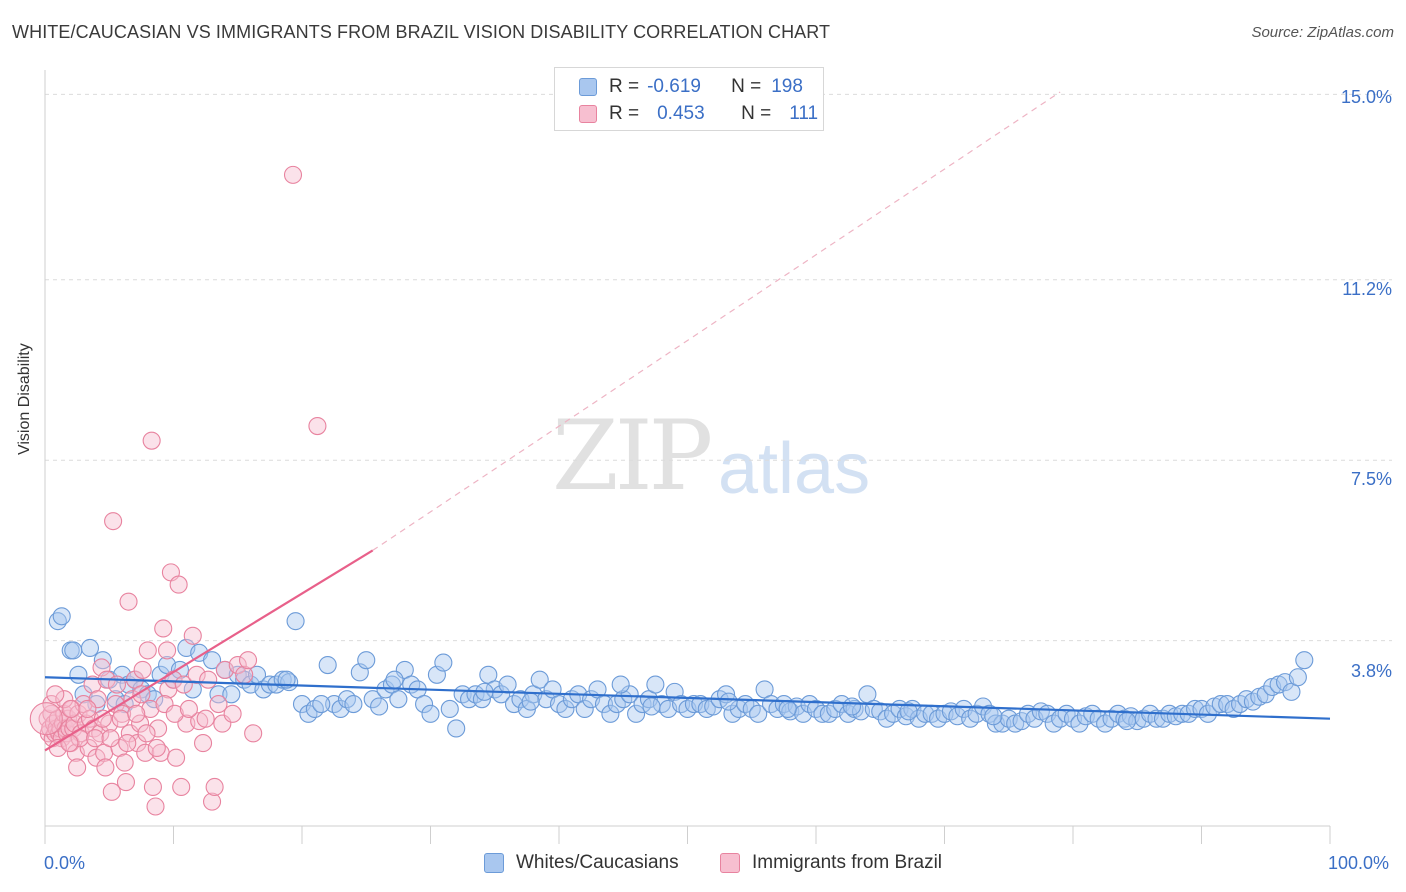 This screenshot has width=1406, height=892. Describe the element at coordinates (1359, 863) in the screenshot. I see `x-tick-label-max: 100.0%` at that location.